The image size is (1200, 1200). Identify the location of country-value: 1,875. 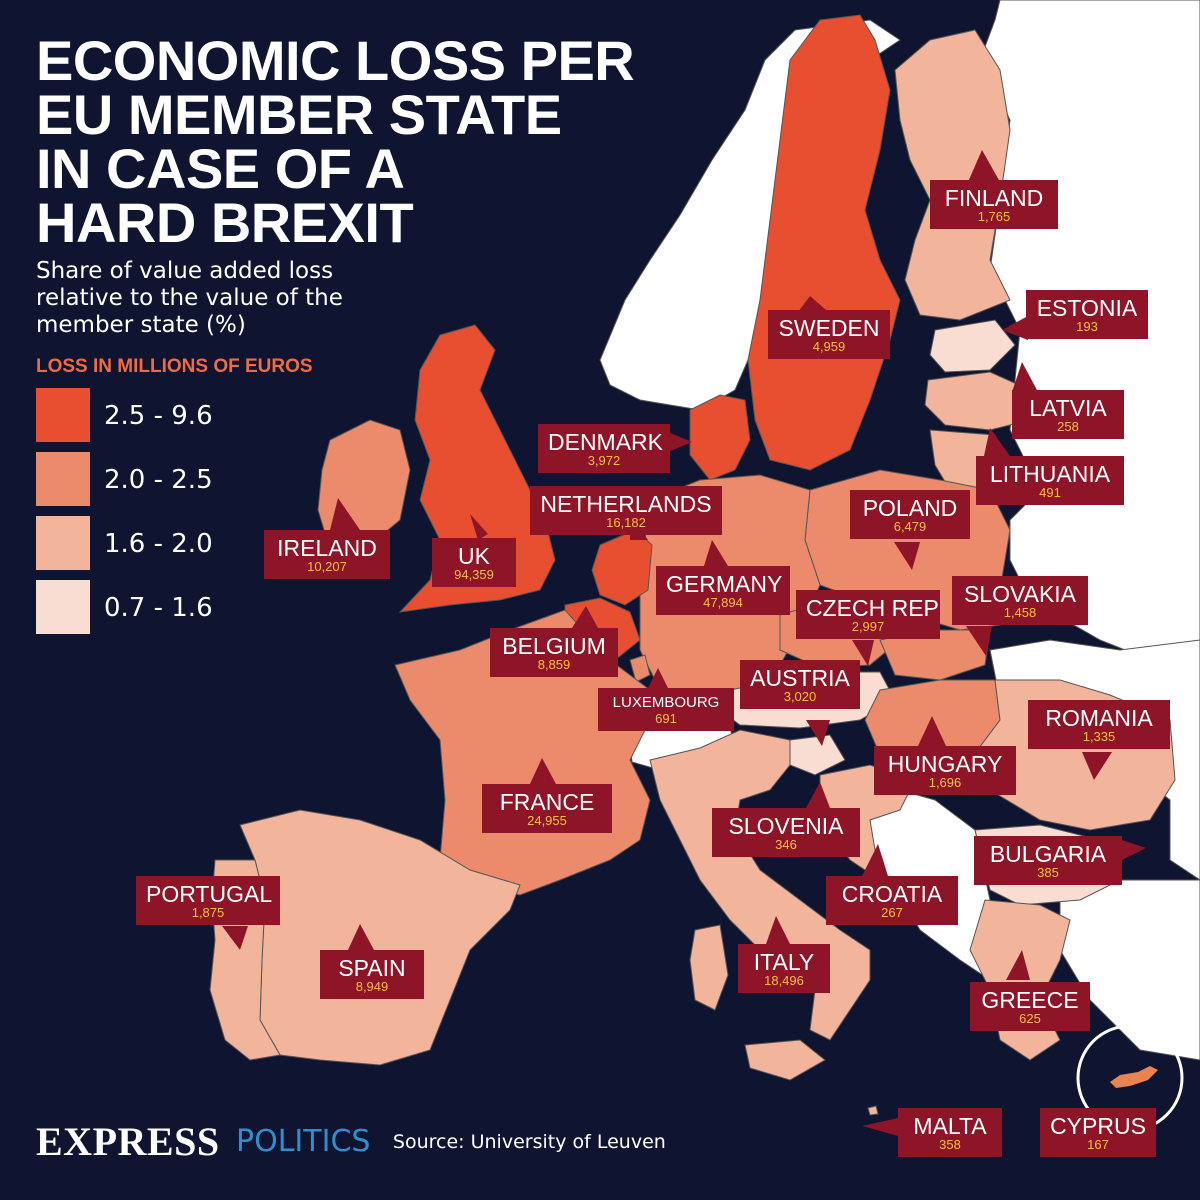
(208, 912).